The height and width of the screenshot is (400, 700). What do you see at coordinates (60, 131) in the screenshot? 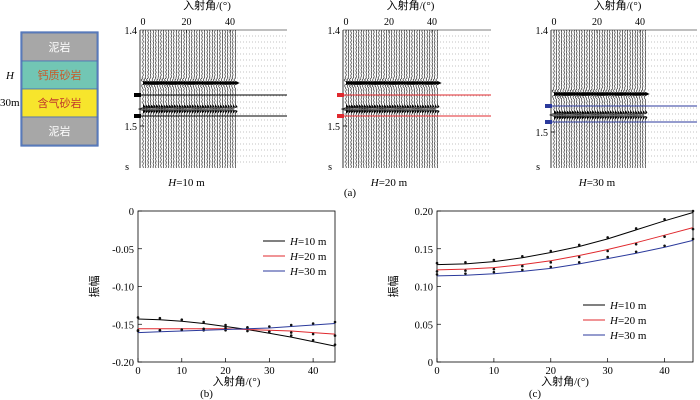
I see `model-layer-label-3: 泥岩` at bounding box center [60, 131].